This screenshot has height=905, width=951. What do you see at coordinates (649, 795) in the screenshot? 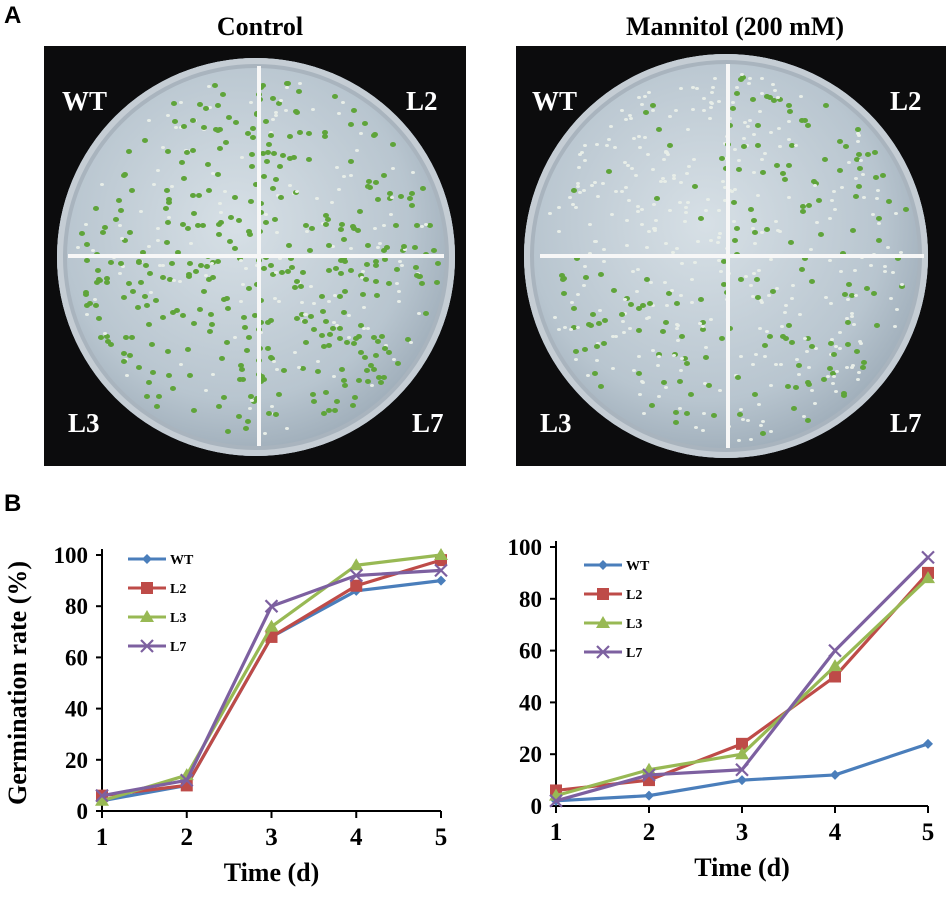
I see `data-point-wt` at bounding box center [649, 795].